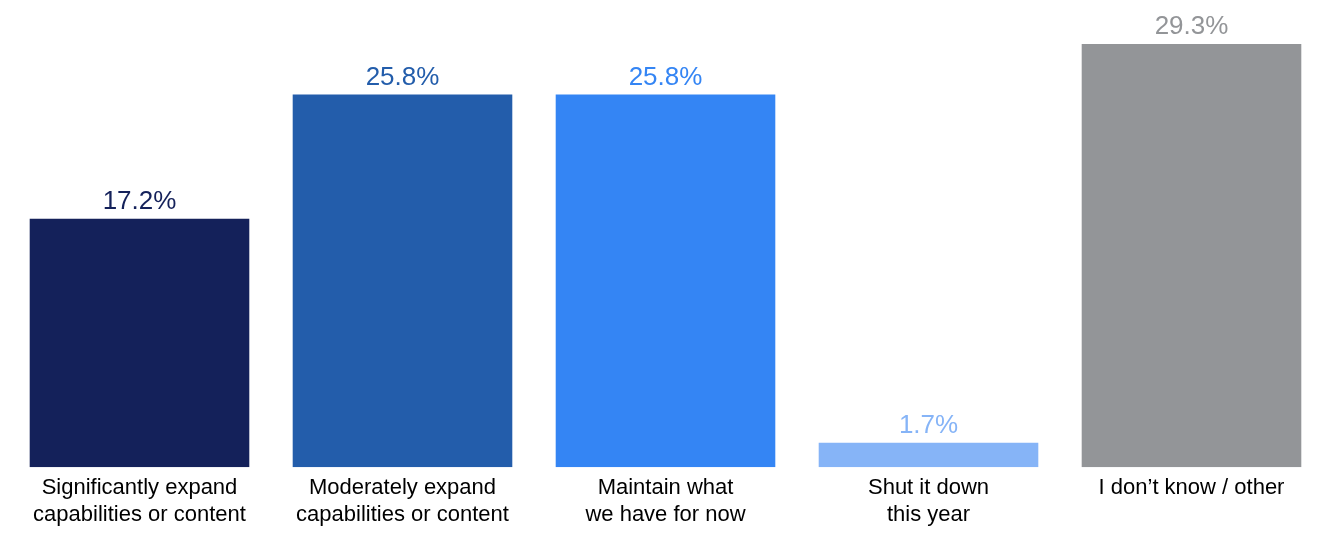 The image size is (1331, 544). Describe the element at coordinates (139, 500) in the screenshot. I see `x-tick-label: Significantly expand capabilities or content` at that location.